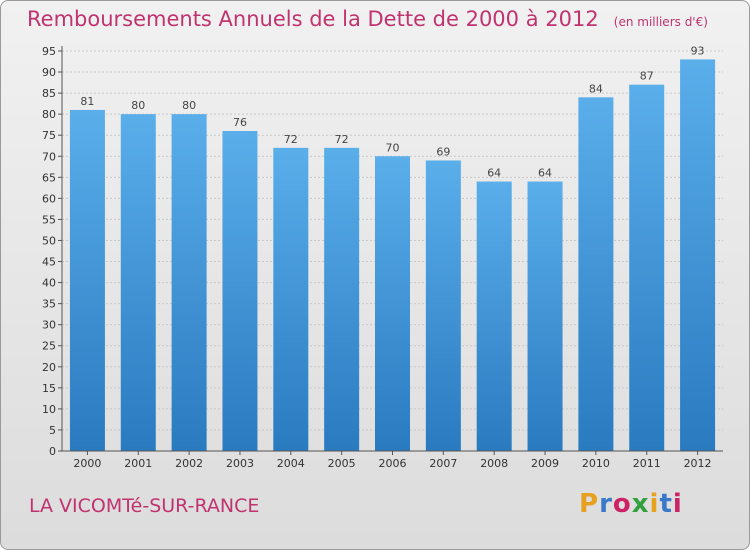 This screenshot has height=550, width=750. What do you see at coordinates (606, 504) in the screenshot?
I see `logo-letter: r` at bounding box center [606, 504].